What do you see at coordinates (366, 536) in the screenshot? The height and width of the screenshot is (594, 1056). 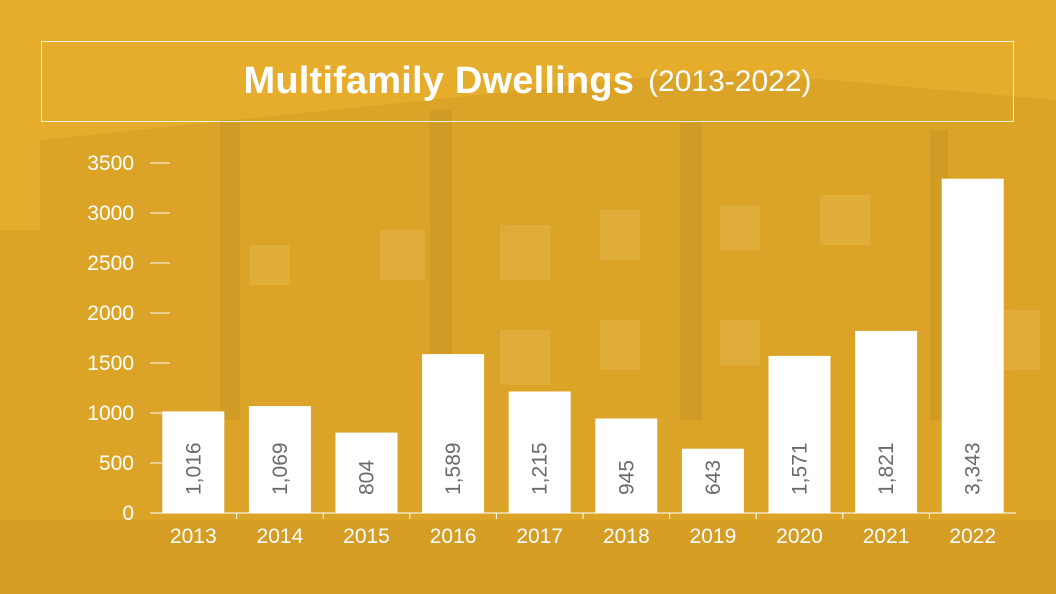 I see `x-category-label: 2015` at bounding box center [366, 536].